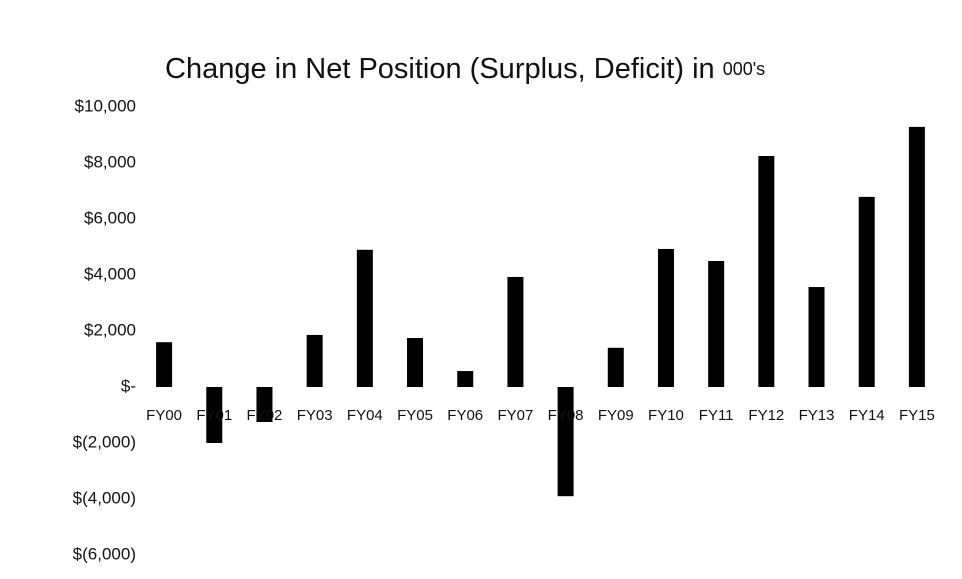 The height and width of the screenshot is (579, 962). Describe the element at coordinates (744, 69) in the screenshot. I see `title-unit: 000's` at that location.